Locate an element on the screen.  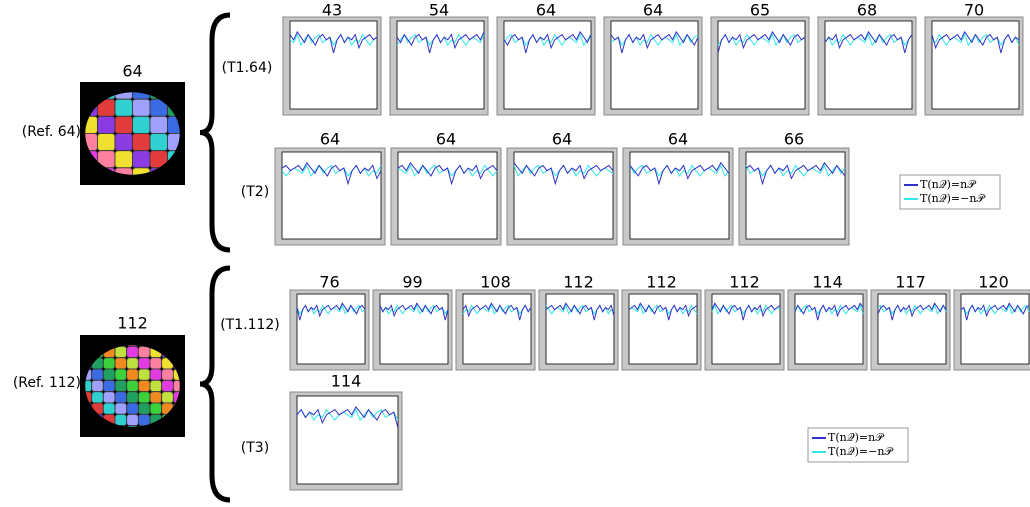
plot-title: 76 is located at coordinates (329, 282).